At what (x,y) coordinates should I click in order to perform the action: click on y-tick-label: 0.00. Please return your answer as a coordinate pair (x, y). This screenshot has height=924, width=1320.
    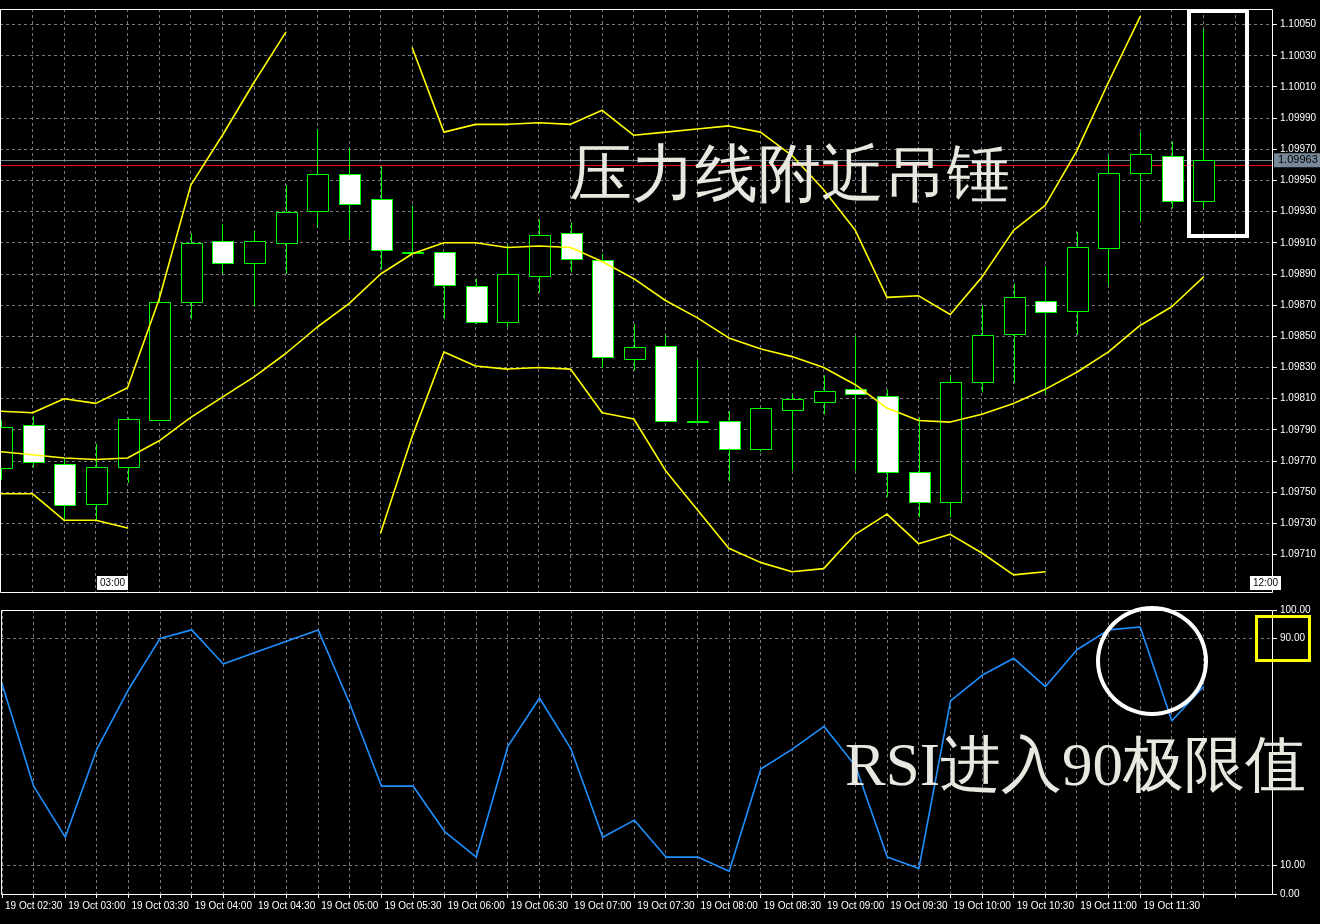
    Looking at the image, I should click on (1290, 893).